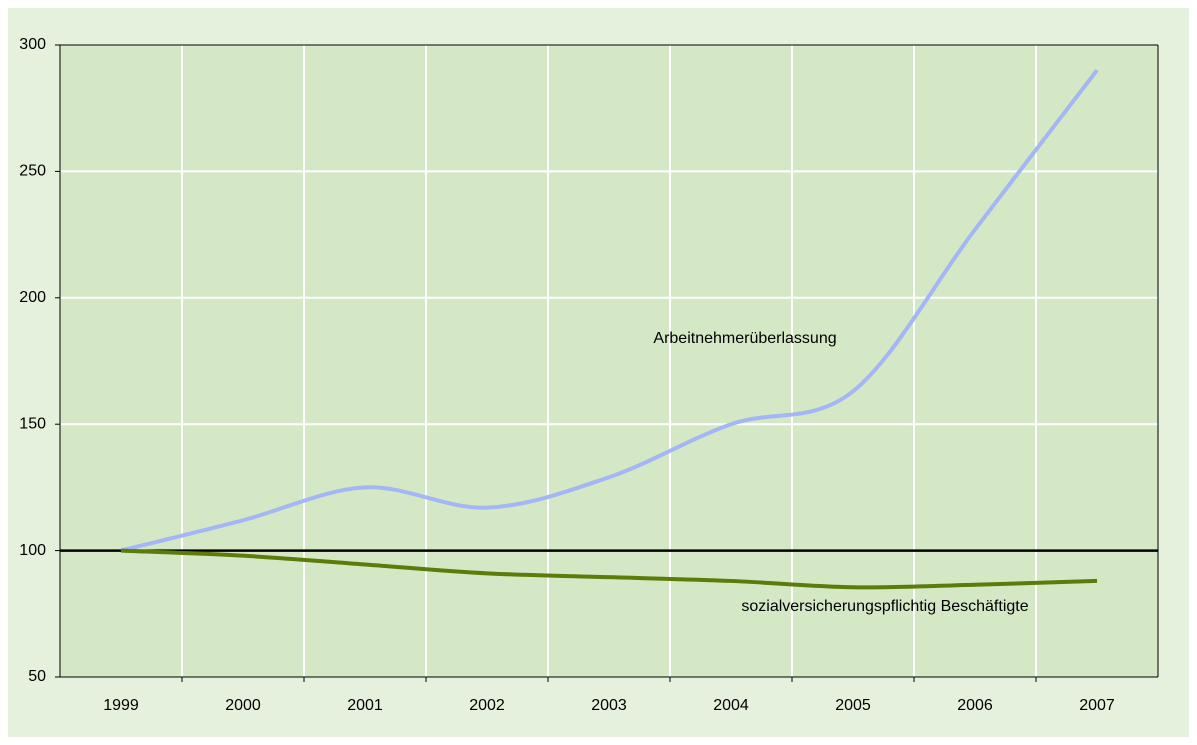  Describe the element at coordinates (609, 569) in the screenshot. I see `series-line` at that location.